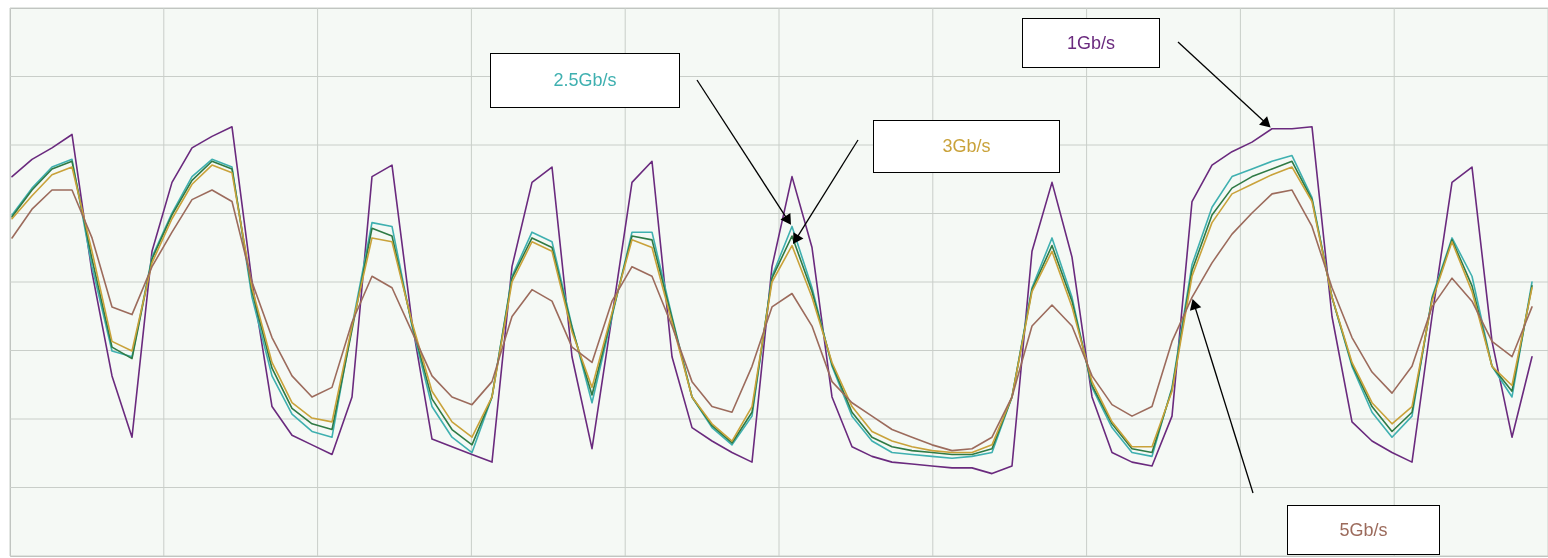 The width and height of the screenshot is (1548, 558). What do you see at coordinates (1091, 43) in the screenshot?
I see `text-box: 1Gb/s` at bounding box center [1091, 43].